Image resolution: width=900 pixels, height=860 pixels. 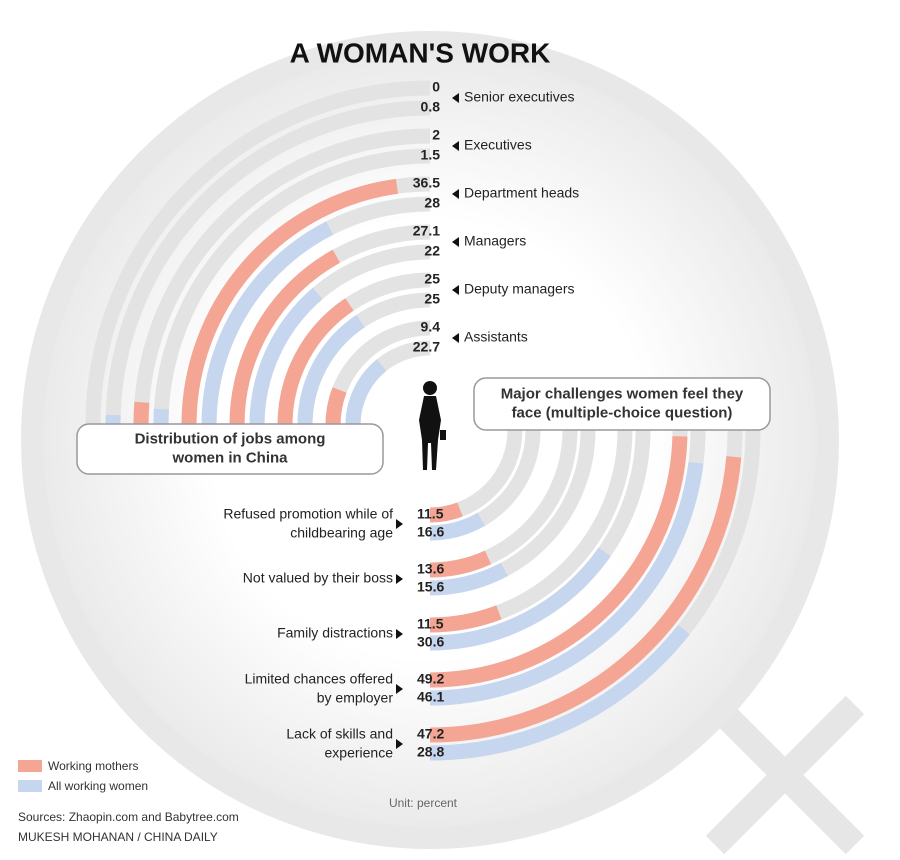 I want to click on category-label: Family distractions, so click(x=335, y=633).